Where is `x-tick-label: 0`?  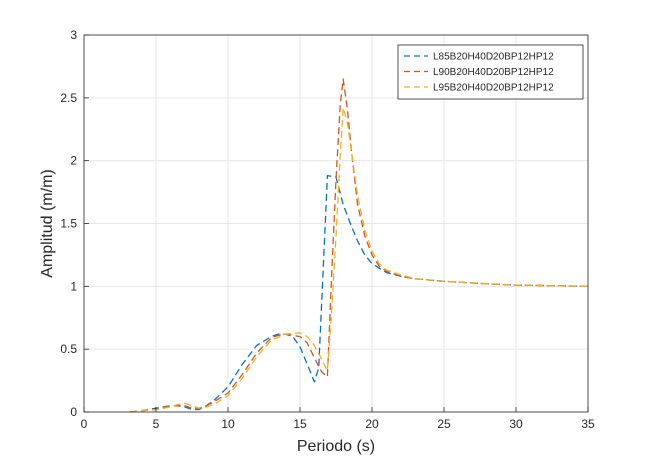 x-tick-label: 0 is located at coordinates (84, 424).